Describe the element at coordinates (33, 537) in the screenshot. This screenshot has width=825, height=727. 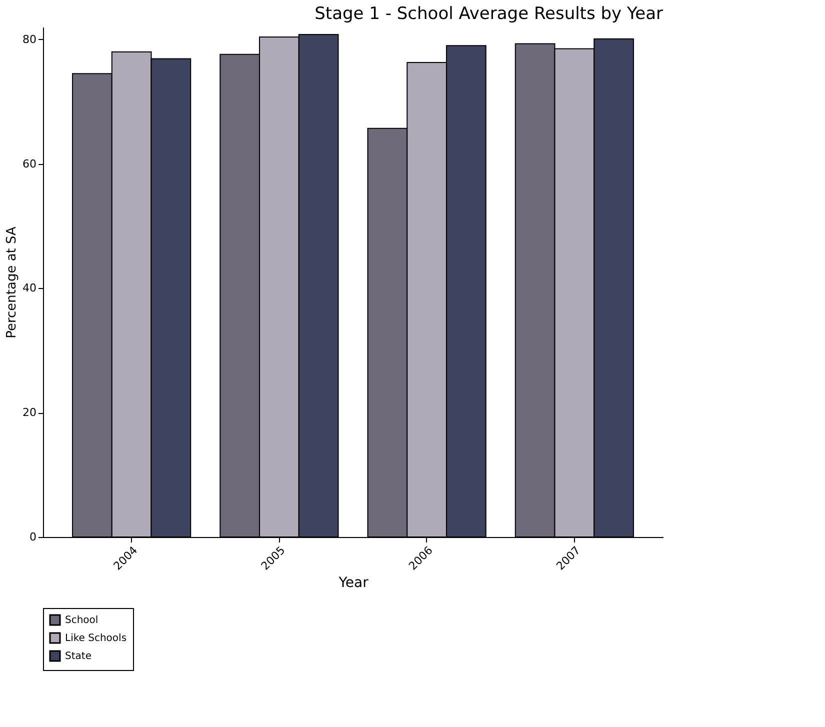
I see `y-tick-label: 0` at that location.